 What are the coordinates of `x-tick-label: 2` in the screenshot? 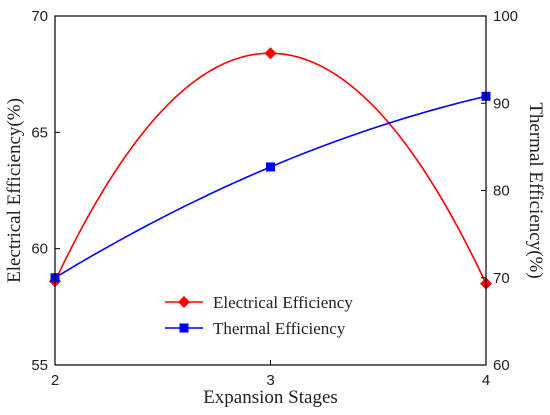 It's located at (55, 380).